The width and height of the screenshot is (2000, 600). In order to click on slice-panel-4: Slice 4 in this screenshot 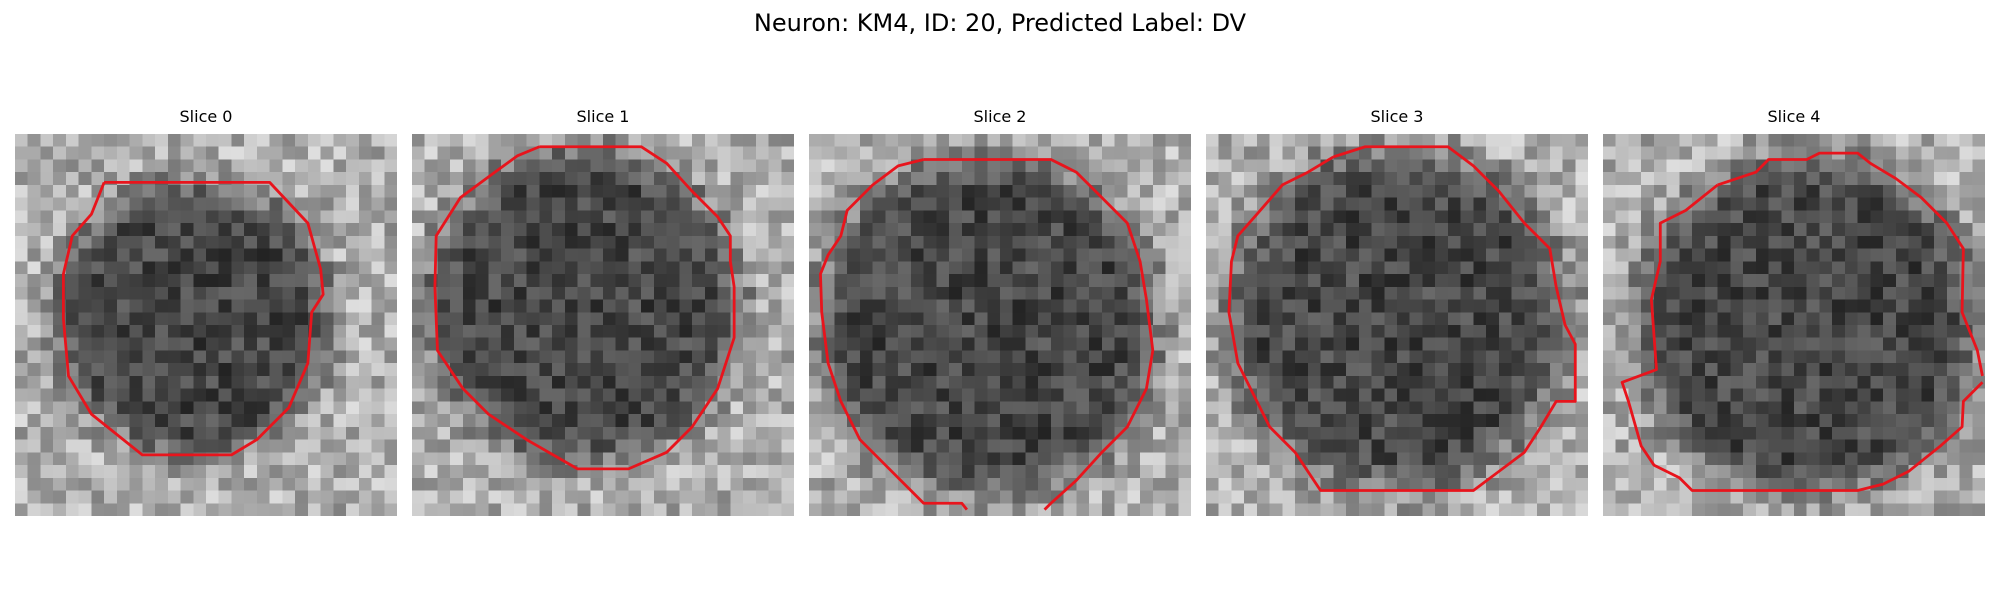, I will do `click(1794, 311)`.